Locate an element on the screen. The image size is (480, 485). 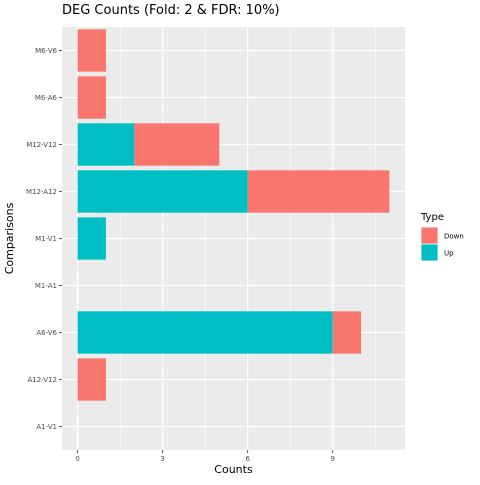
legend-items: Down Up is located at coordinates (442, 244).